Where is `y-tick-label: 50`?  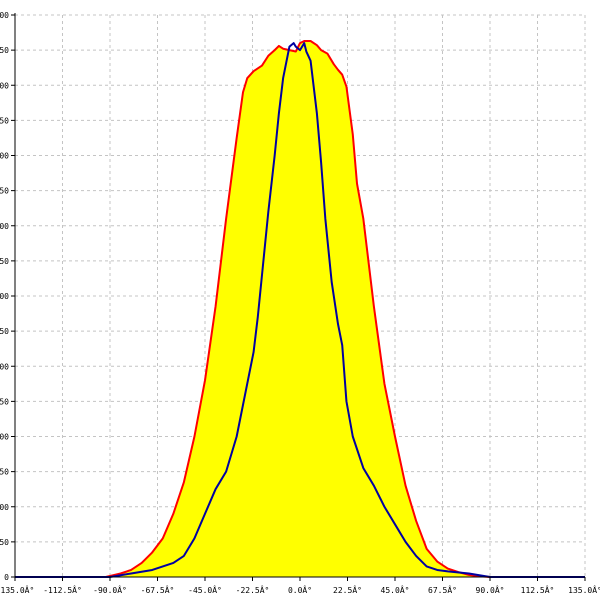 y-tick-label: 50 is located at coordinates (4, 542).